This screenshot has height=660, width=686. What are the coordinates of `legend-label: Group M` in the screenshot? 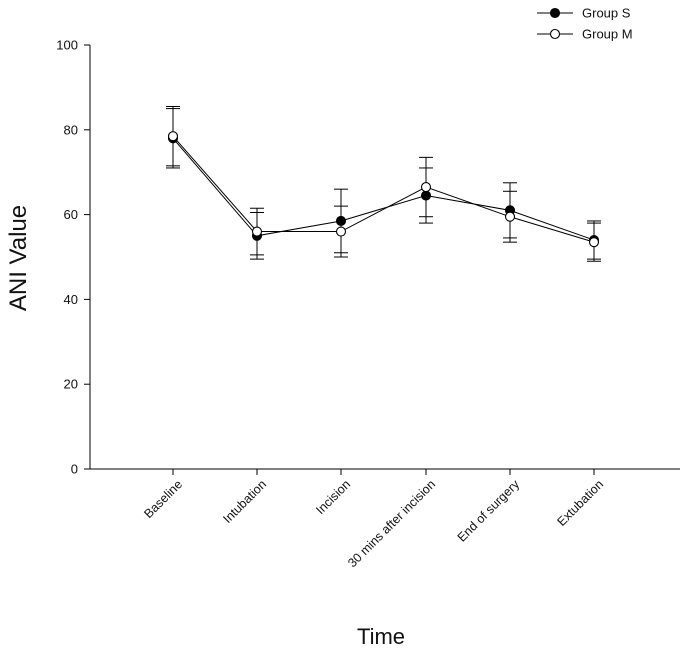 It's located at (607, 34).